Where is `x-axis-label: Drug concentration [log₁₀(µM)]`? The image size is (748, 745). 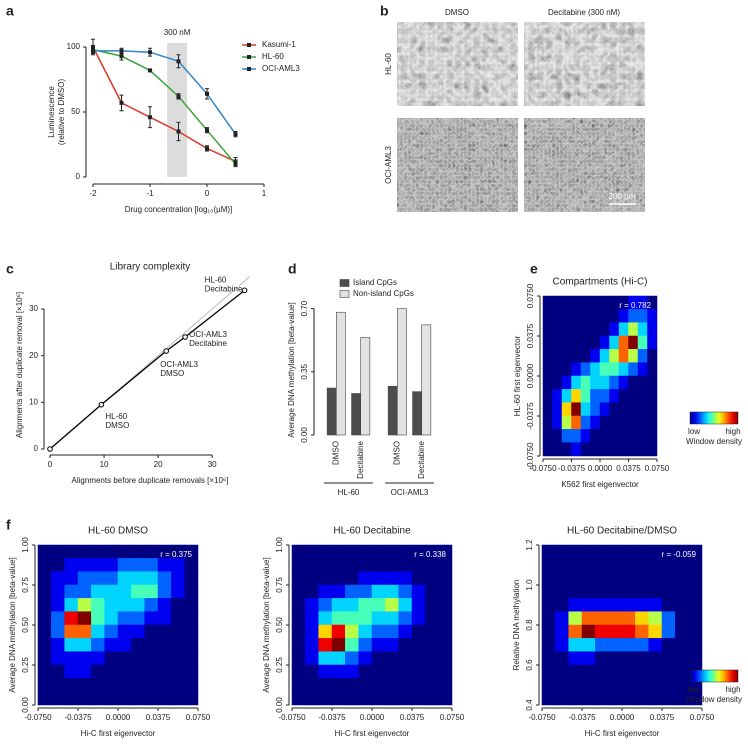
x-axis-label: Drug concentration [log₁₀(µM)] is located at coordinates (179, 209).